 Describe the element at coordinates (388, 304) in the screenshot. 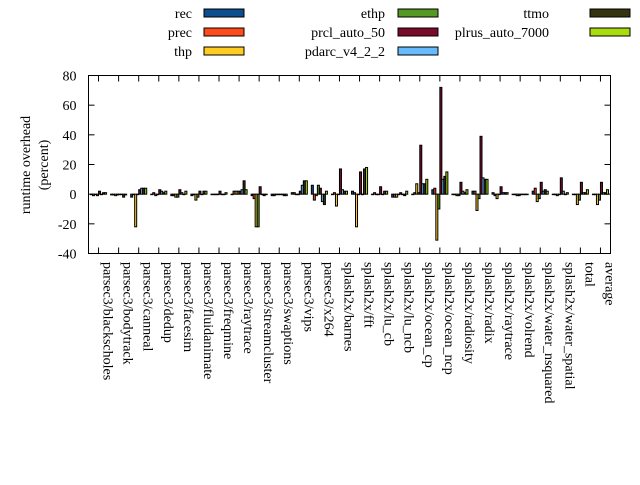

I see `x-tick-label: splash2x/lu_cb` at that location.